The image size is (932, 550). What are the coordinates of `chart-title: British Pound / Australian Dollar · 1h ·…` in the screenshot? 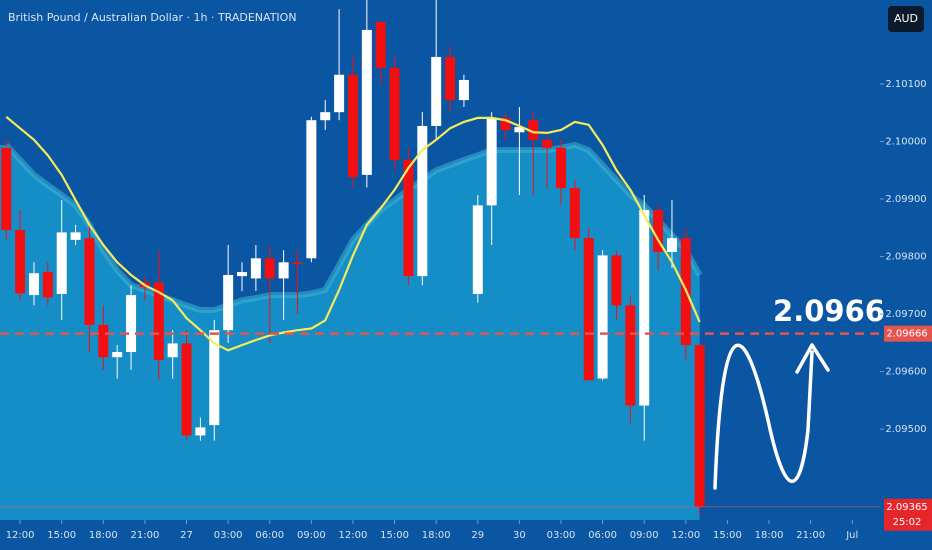 It's located at (152, 17).